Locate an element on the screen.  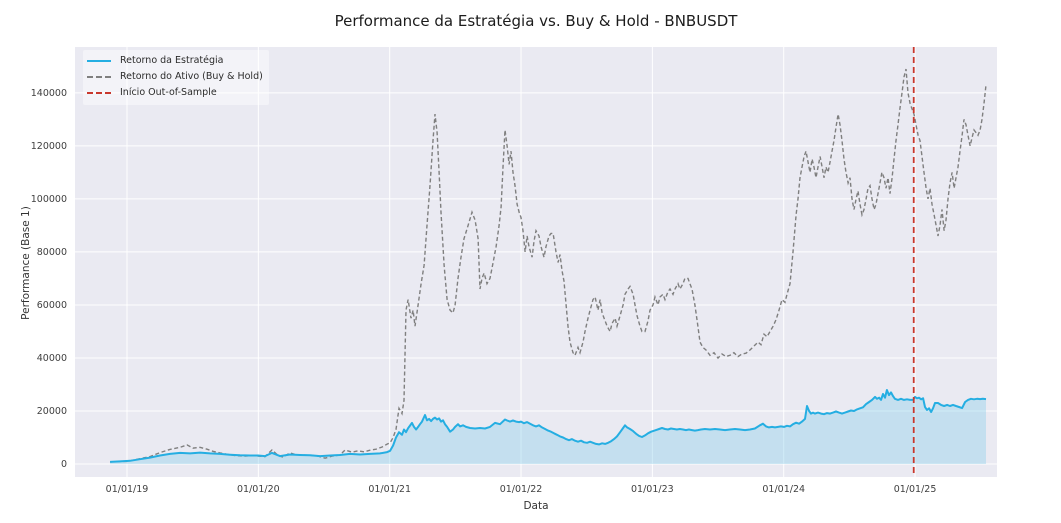
legend-item-strategy: Retorno da Estratégia is located at coordinates (175, 61).